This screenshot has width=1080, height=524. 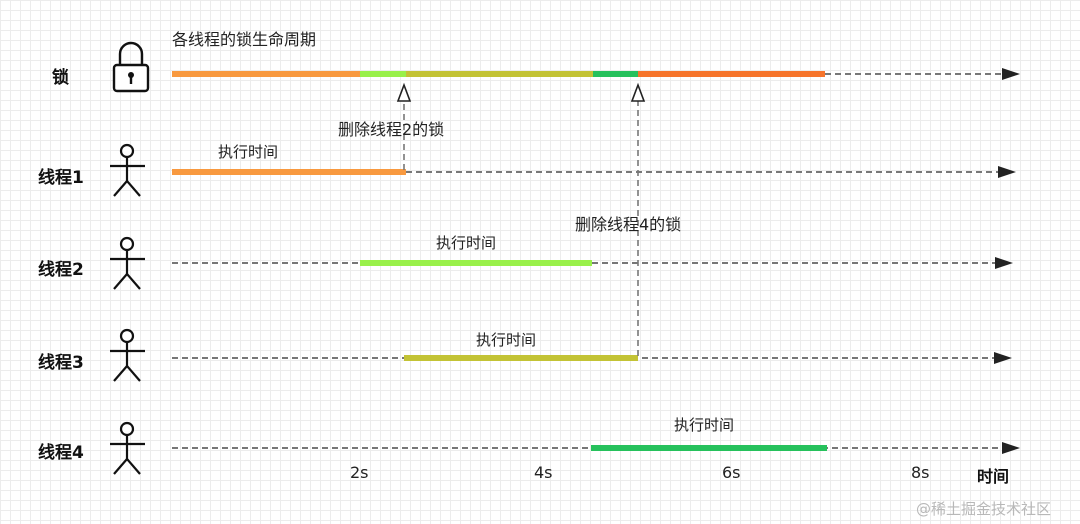 What do you see at coordinates (391, 129) in the screenshot?
I see `annotation-delete-lock-thread2: 删除线程2的锁` at bounding box center [391, 129].